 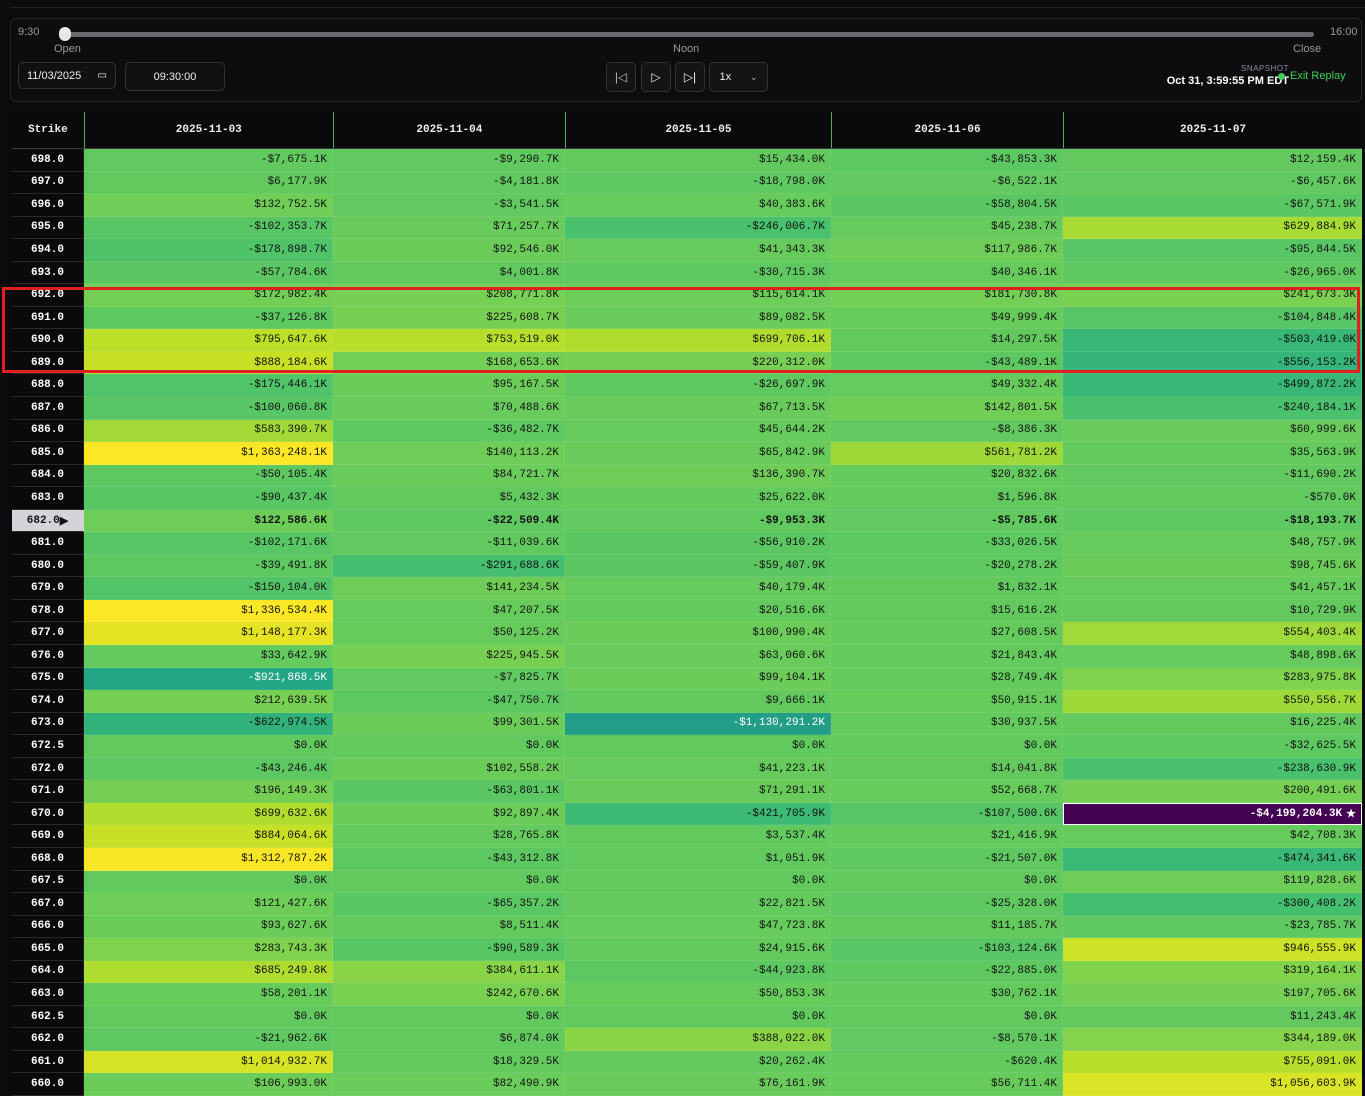 I want to click on value-cell: $884,064.6K, so click(x=208, y=836).